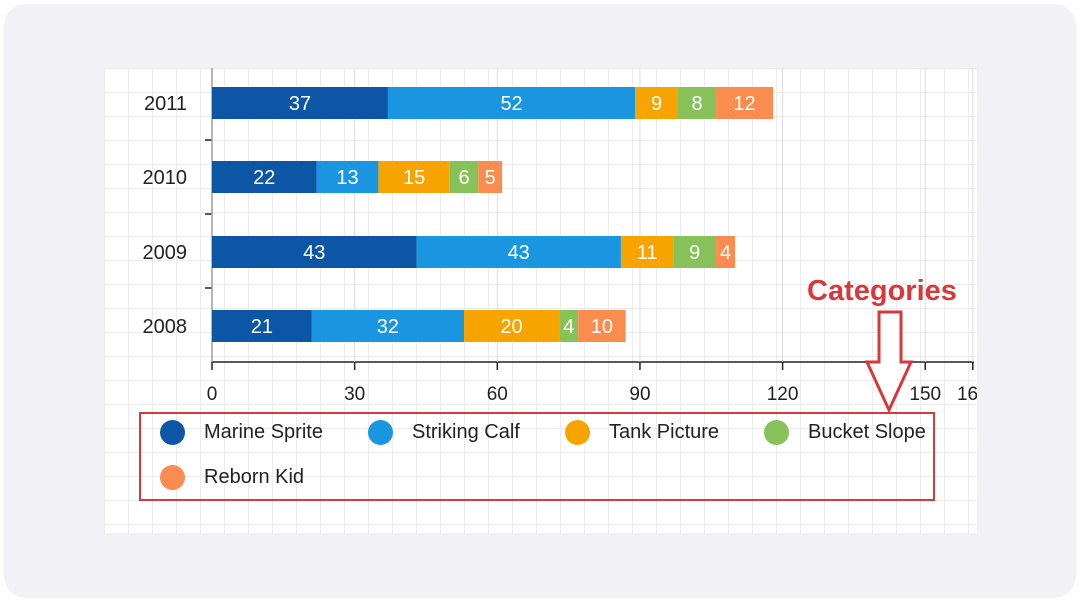 This screenshot has height=602, width=1080. I want to click on bar-value-label: 11, so click(647, 253).